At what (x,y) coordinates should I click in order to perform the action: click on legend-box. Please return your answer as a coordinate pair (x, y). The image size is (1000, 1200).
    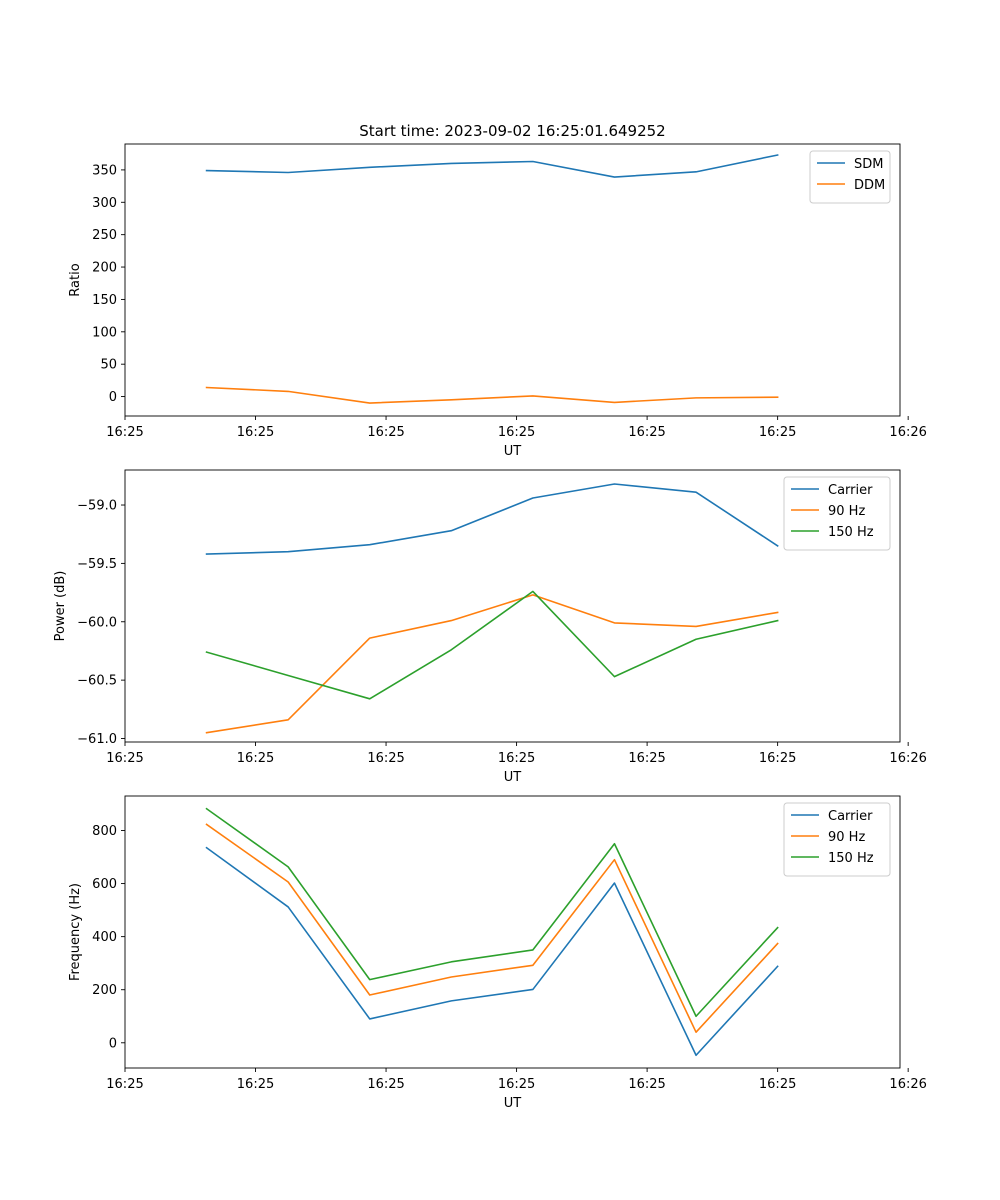
    Looking at the image, I should click on (850, 177).